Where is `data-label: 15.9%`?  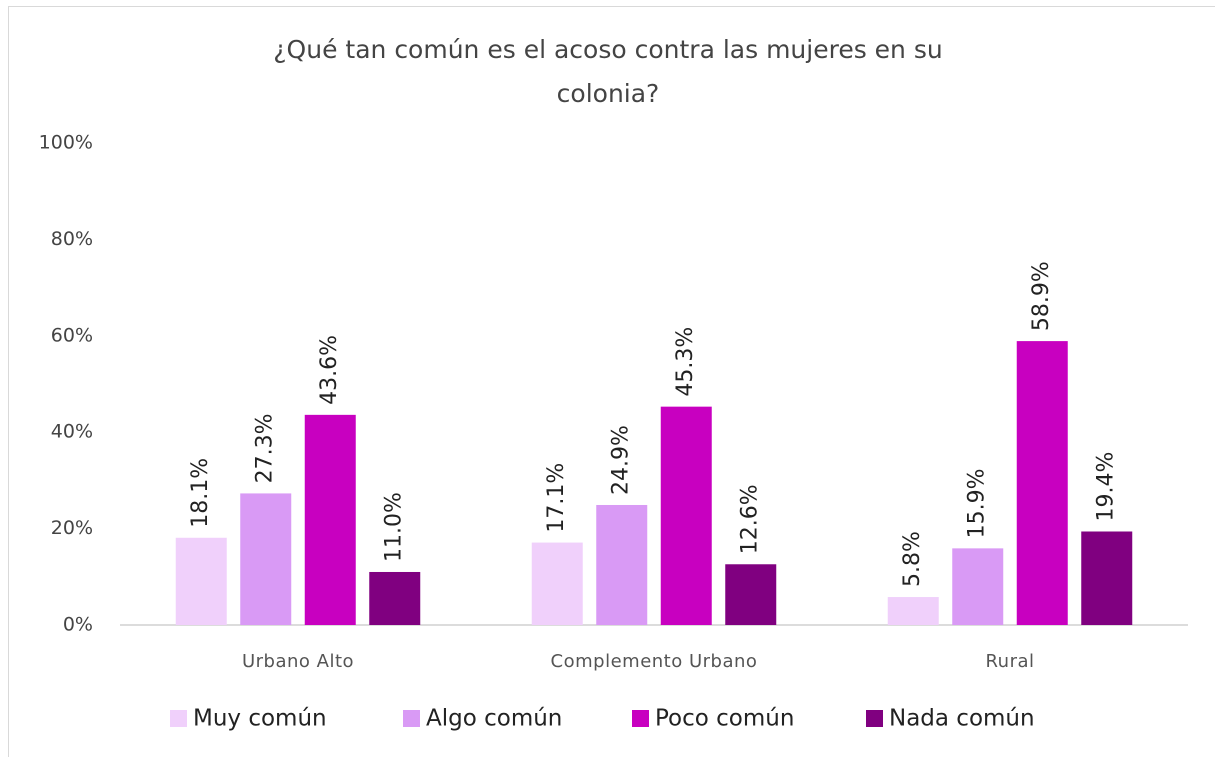 data-label: 15.9% is located at coordinates (977, 503).